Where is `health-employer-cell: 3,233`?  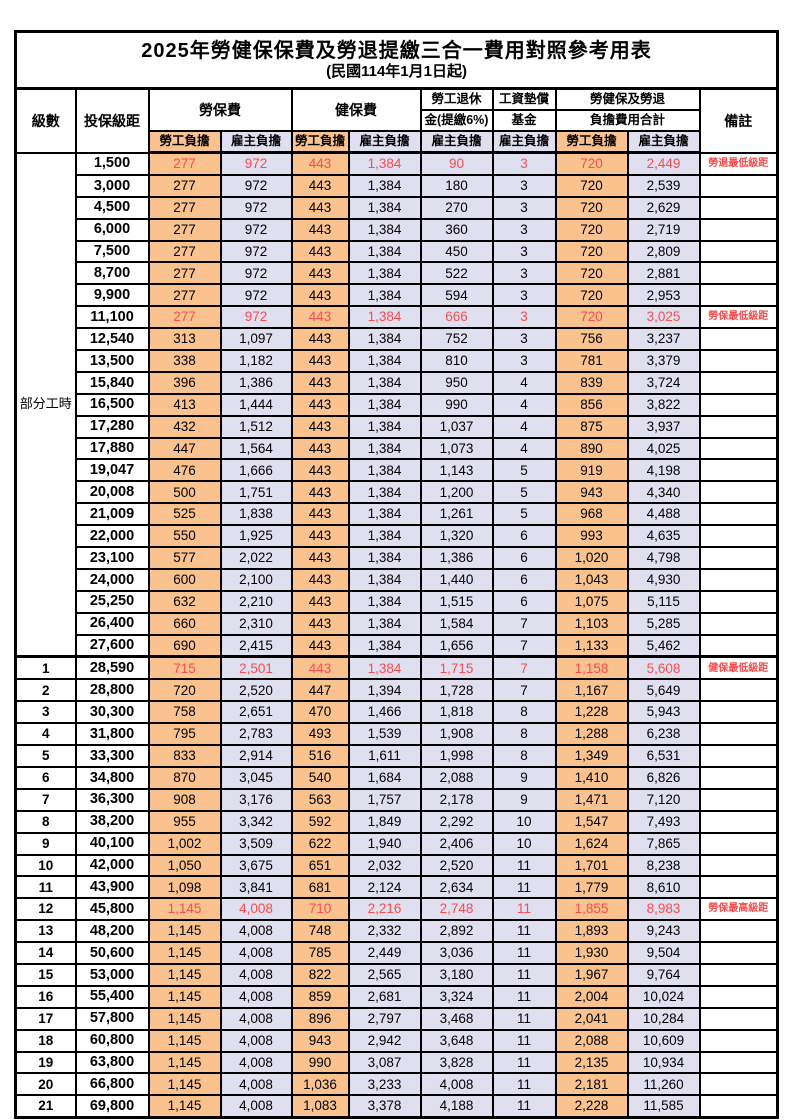 health-employer-cell: 3,233 is located at coordinates (384, 1084).